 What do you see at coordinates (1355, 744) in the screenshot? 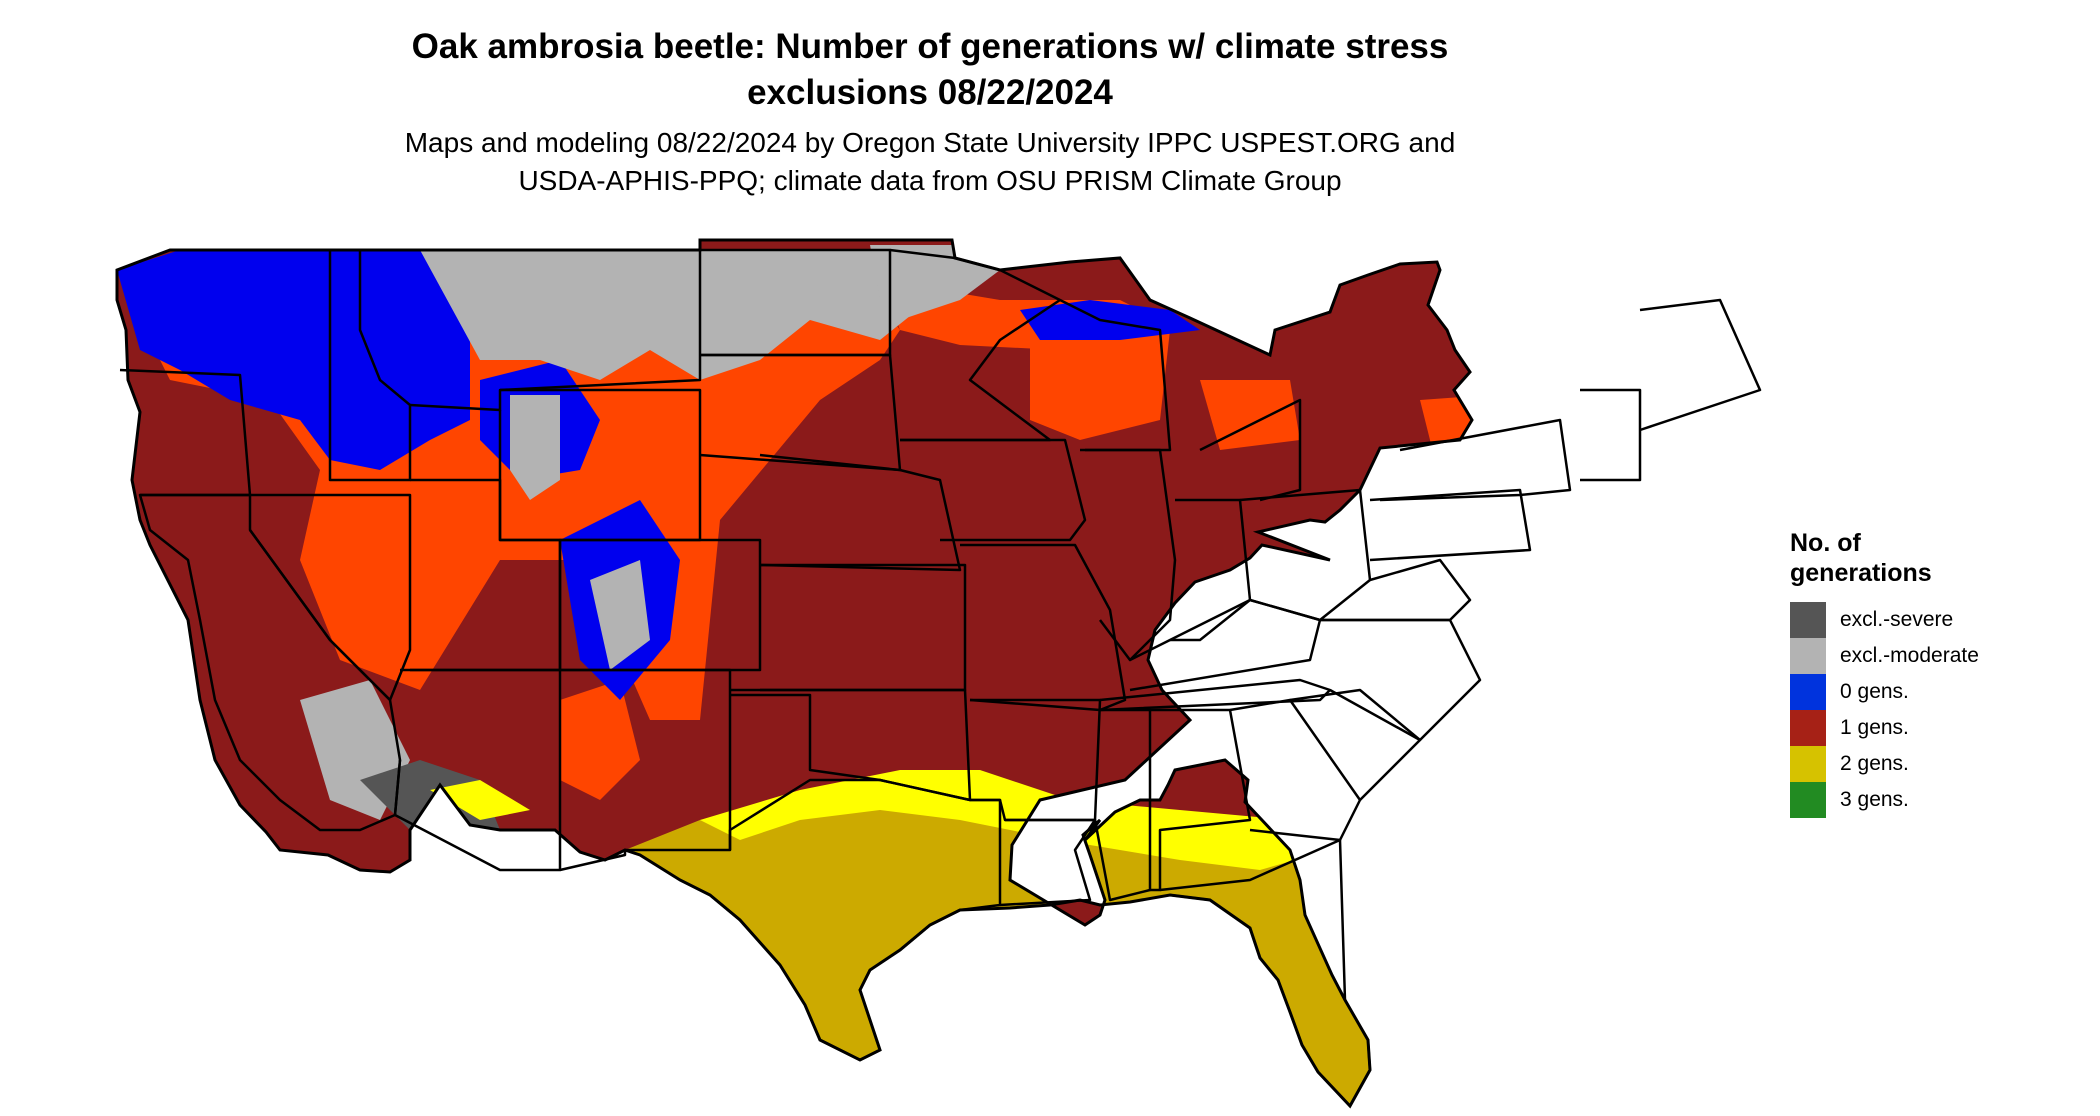
I see `south-carolina-border` at bounding box center [1355, 744].